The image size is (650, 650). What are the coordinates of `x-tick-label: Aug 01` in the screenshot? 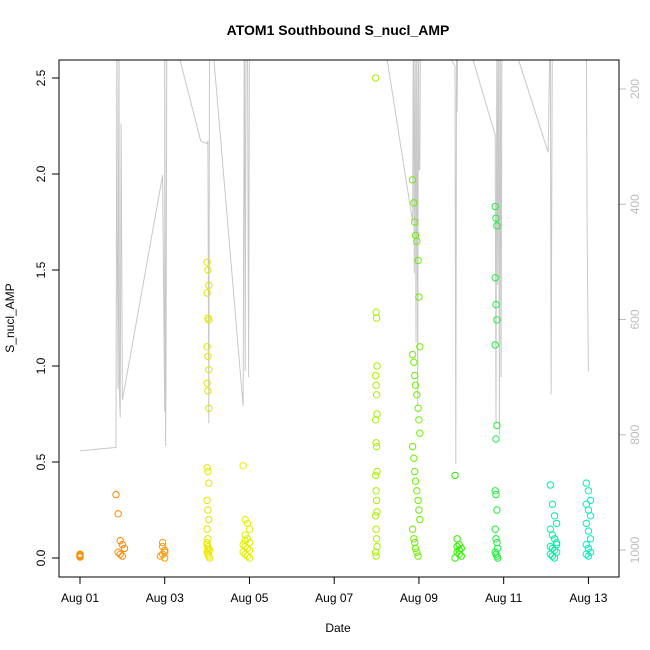 It's located at (80, 598).